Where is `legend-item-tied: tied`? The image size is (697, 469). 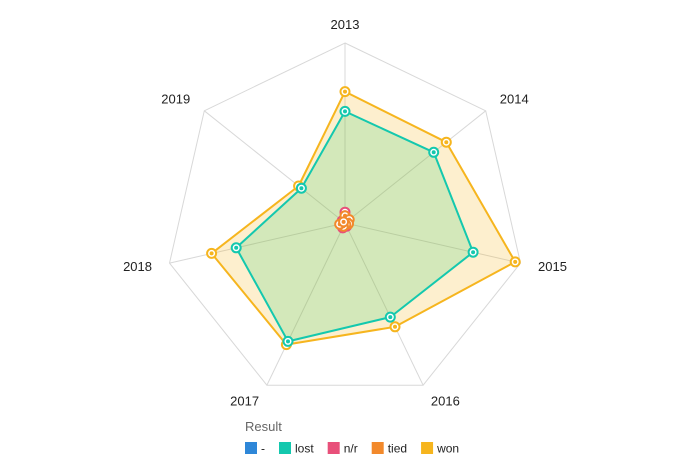
legend-item-tied: tied is located at coordinates (389, 449).